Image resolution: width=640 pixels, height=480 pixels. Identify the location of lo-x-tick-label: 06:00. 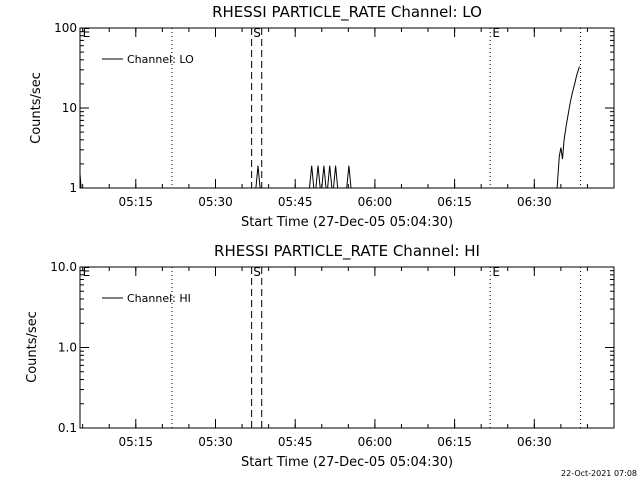
(375, 202).